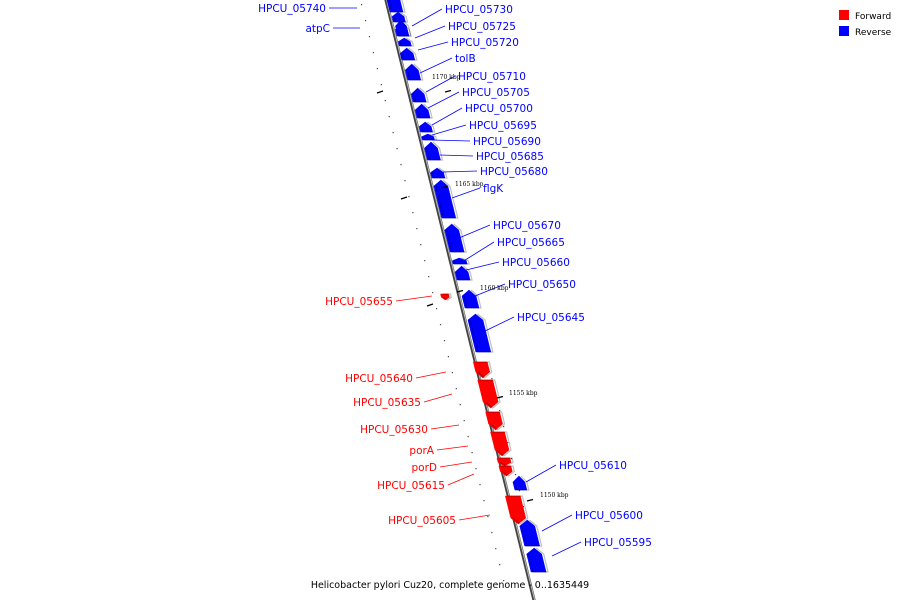 The image size is (900, 600). I want to click on kbp-tick-label: 1165 kbp, so click(469, 184).